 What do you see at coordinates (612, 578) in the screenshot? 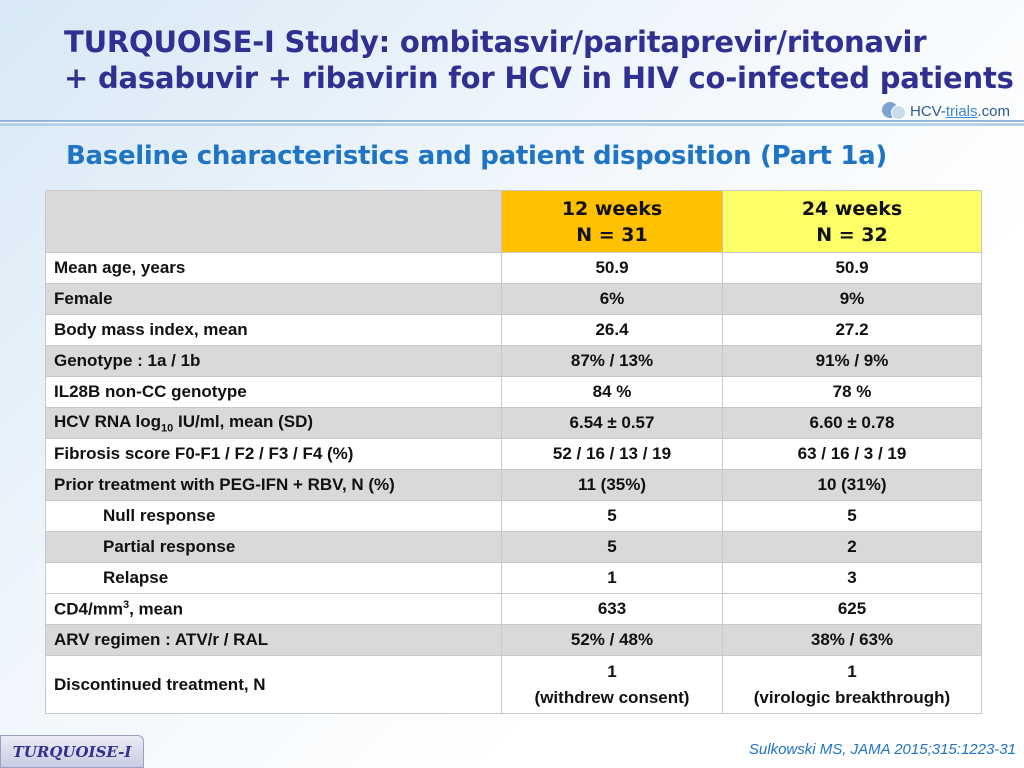
I see `row-value-12w: 1` at bounding box center [612, 578].